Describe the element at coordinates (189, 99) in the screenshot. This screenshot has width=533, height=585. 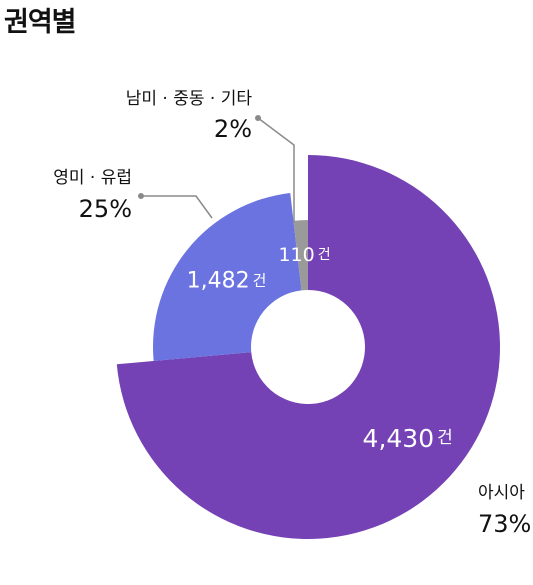
I see `slice-name-label-3: 남미 · 중동 · 기타` at that location.